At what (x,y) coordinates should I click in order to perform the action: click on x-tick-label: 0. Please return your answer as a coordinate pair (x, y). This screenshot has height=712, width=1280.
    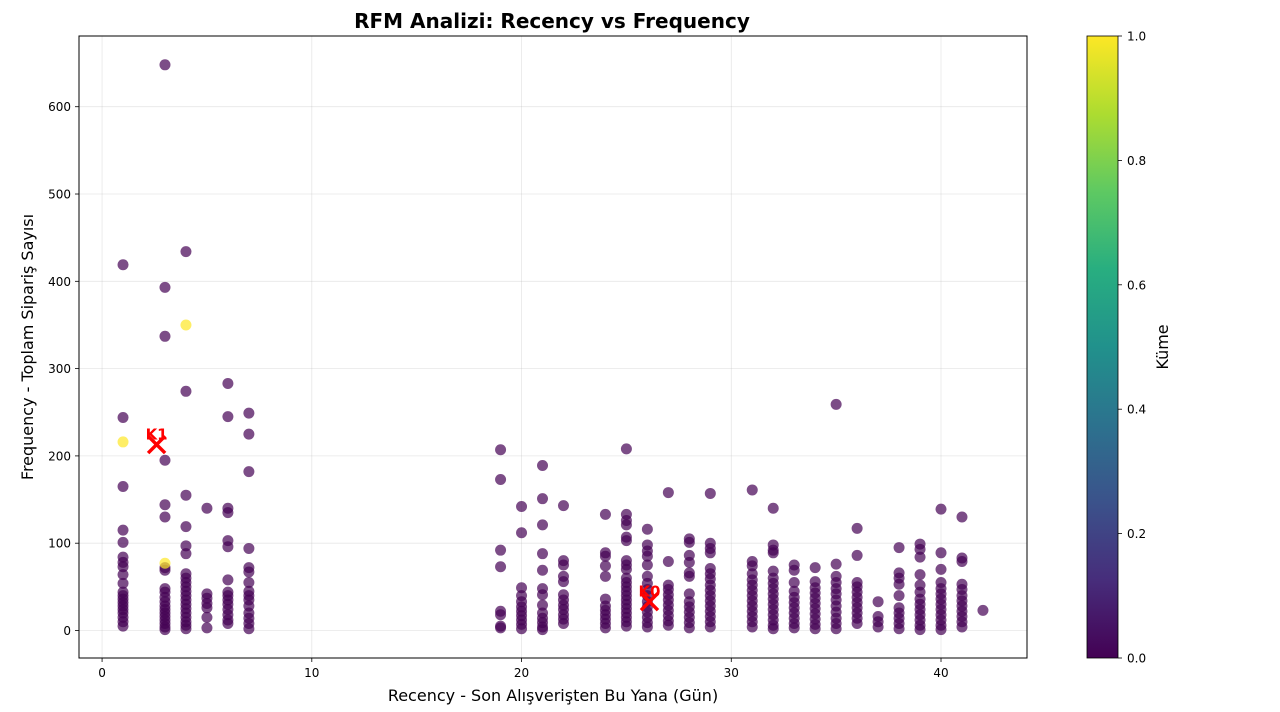
    Looking at the image, I should click on (102, 673).